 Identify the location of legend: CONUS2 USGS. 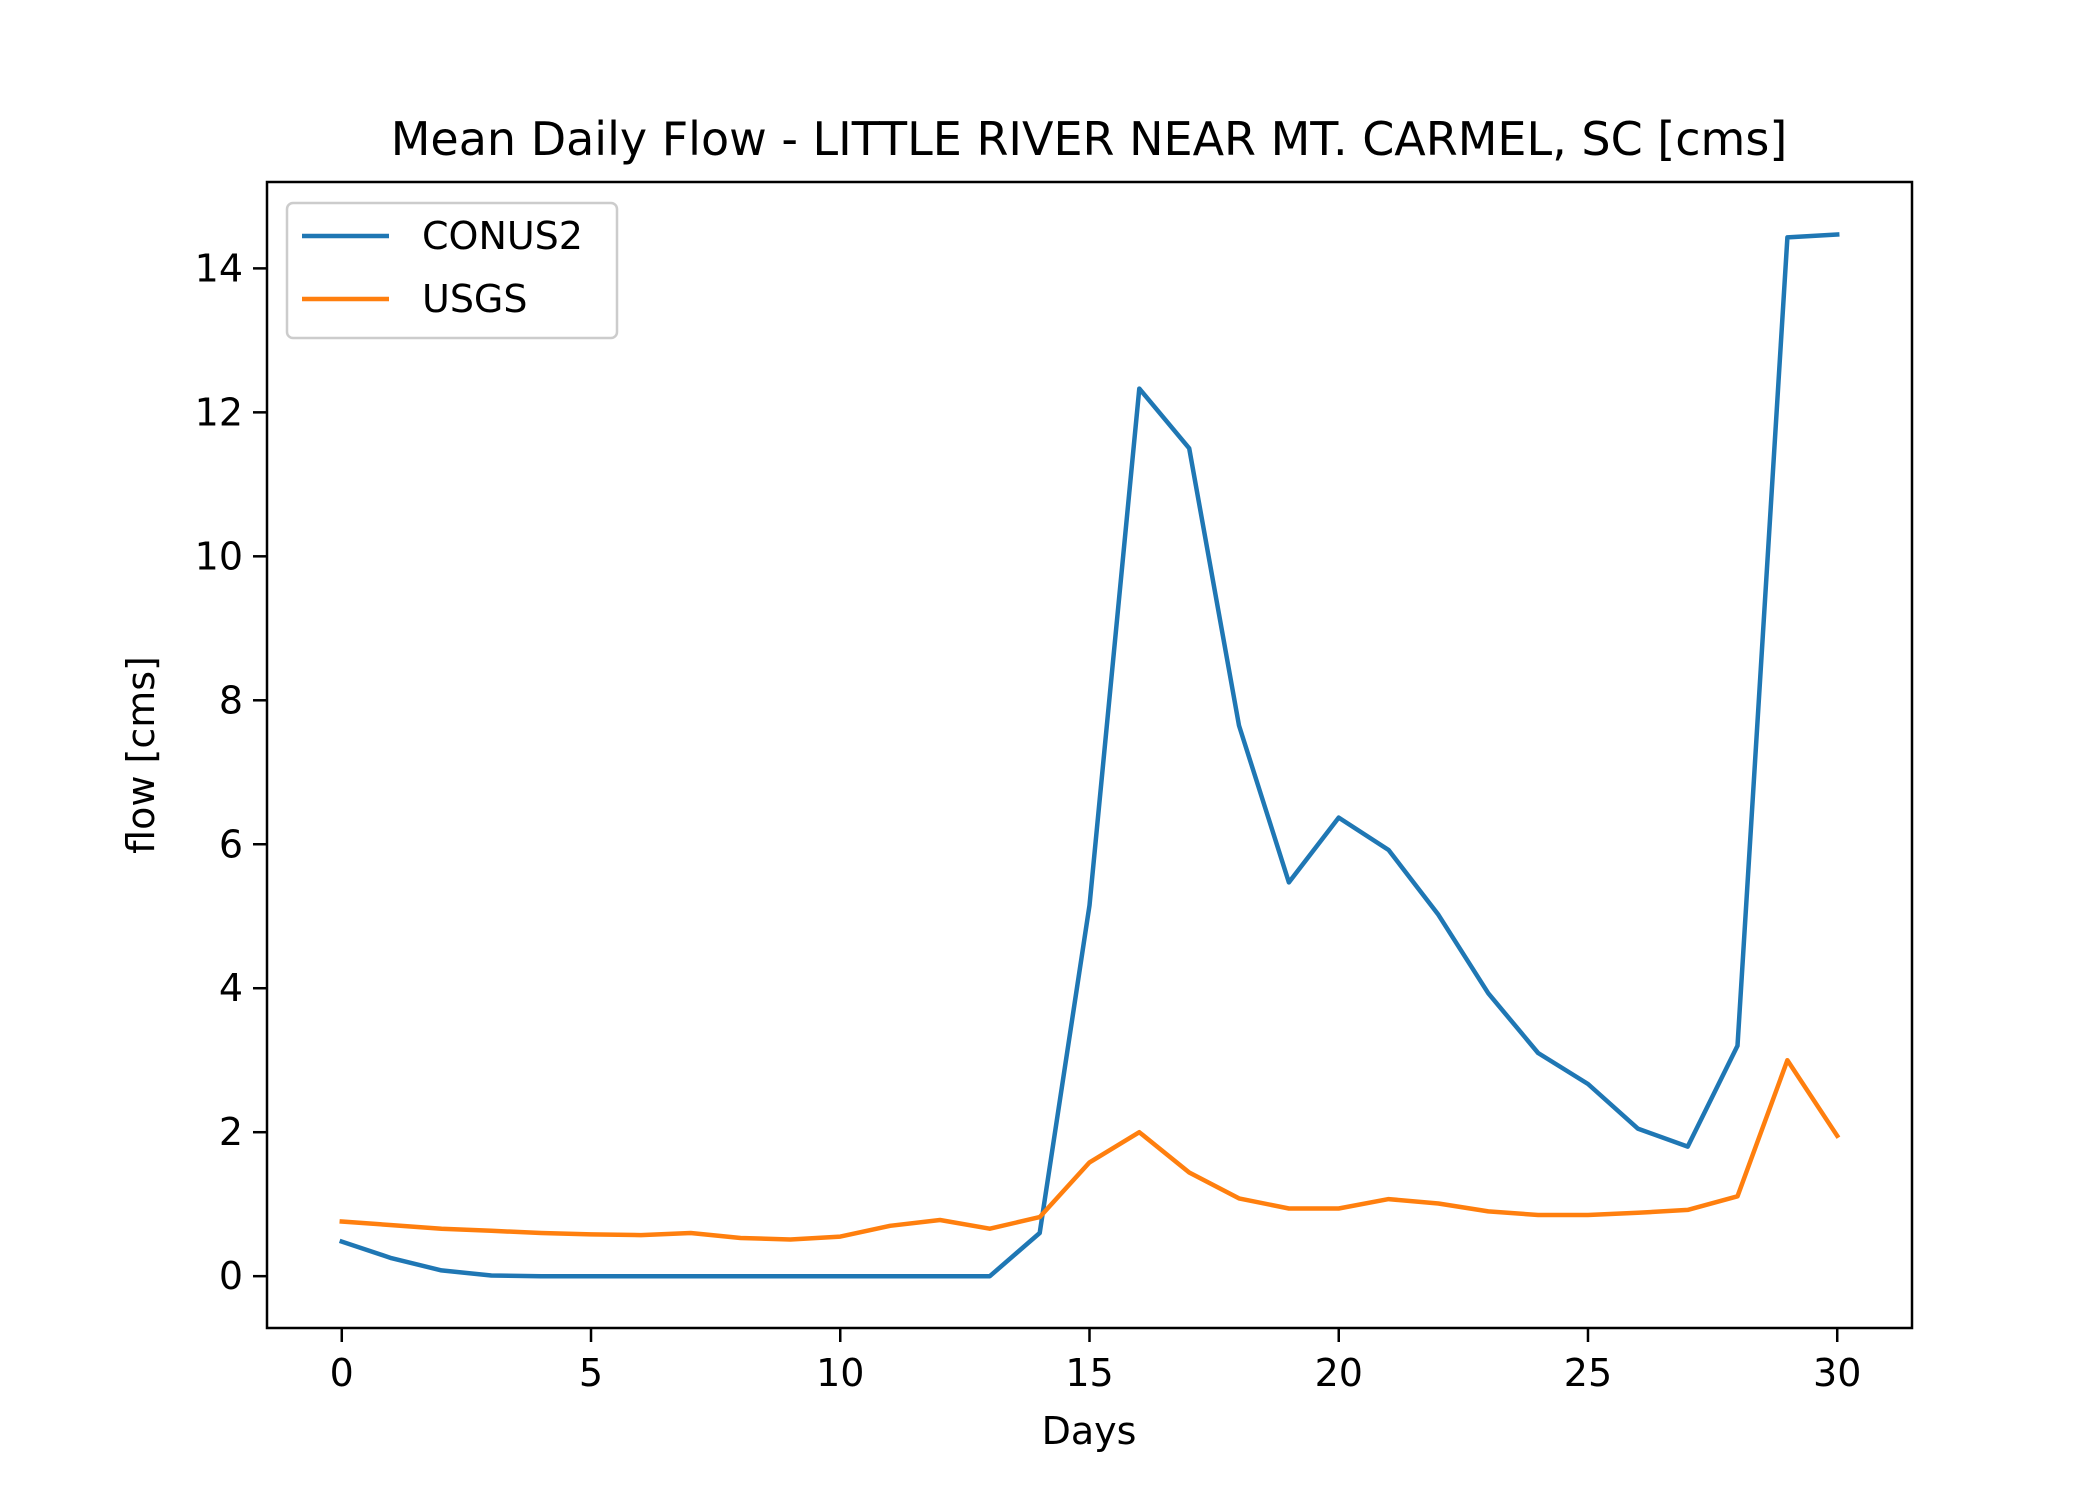
(452, 270).